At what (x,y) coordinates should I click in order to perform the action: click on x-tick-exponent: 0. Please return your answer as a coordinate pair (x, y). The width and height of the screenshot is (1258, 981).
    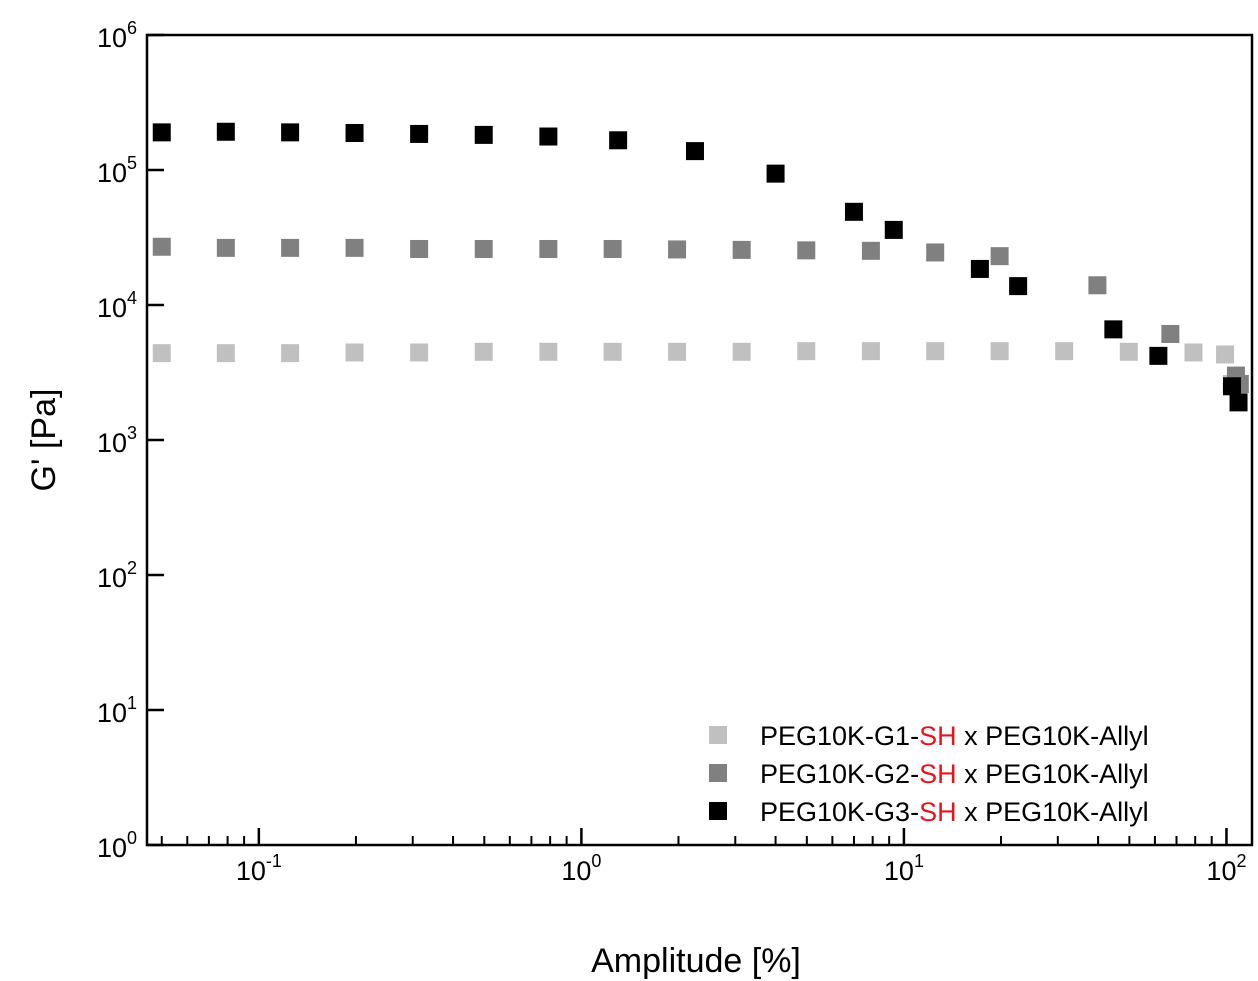
    Looking at the image, I should click on (596, 861).